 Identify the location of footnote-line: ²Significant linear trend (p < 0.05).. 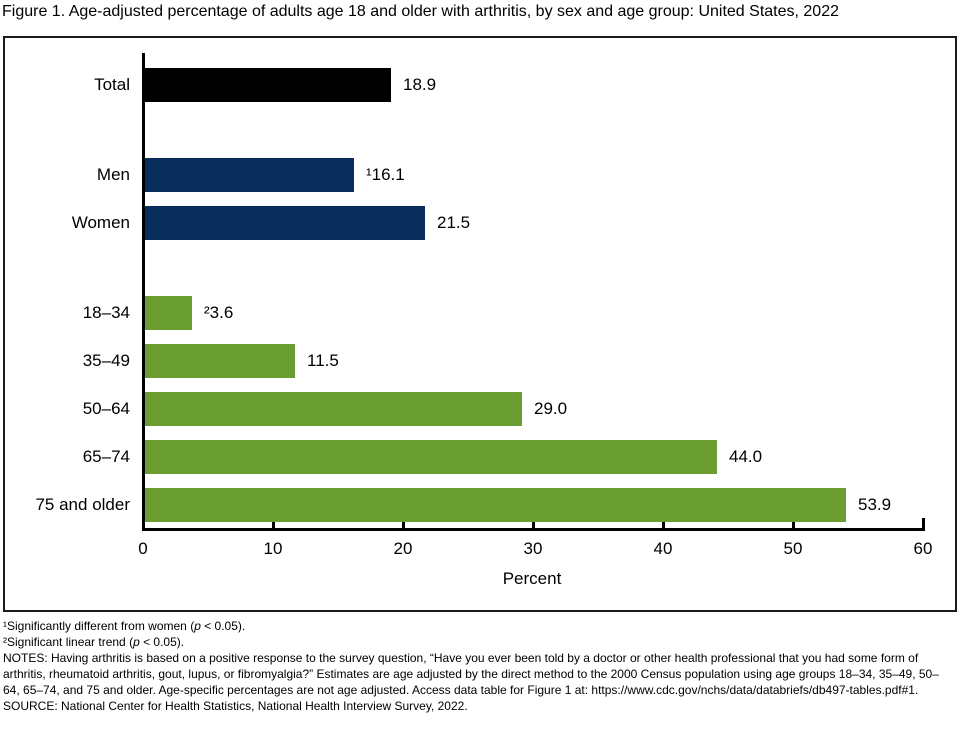
(94, 642).